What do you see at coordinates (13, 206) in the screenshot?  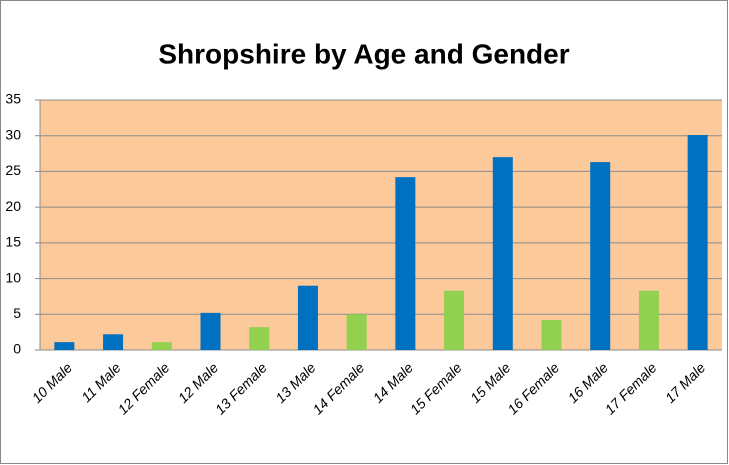 I see `y-tick-label: 20` at bounding box center [13, 206].